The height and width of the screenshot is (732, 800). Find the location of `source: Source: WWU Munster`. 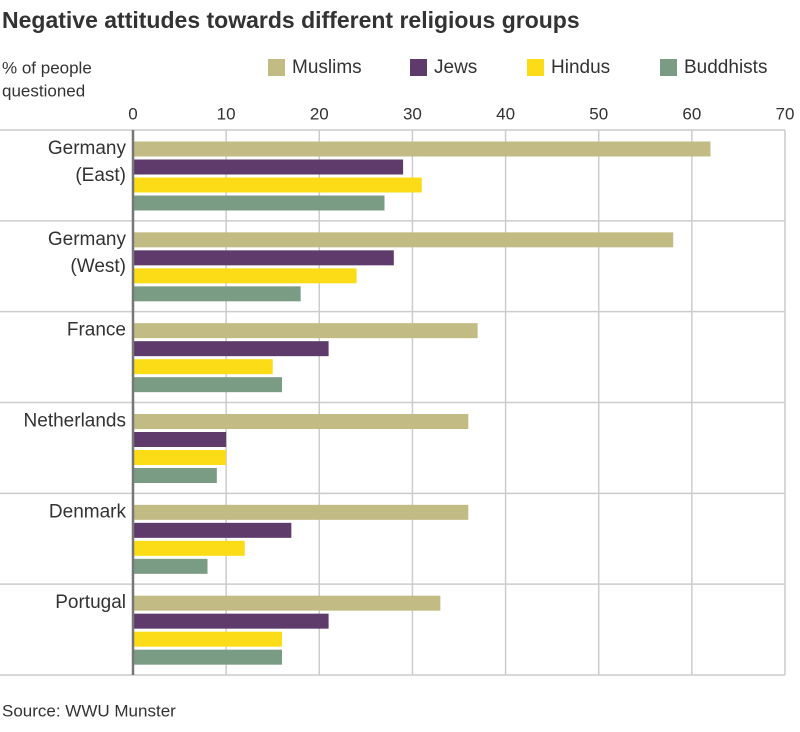

source: Source: WWU Munster is located at coordinates (89, 710).